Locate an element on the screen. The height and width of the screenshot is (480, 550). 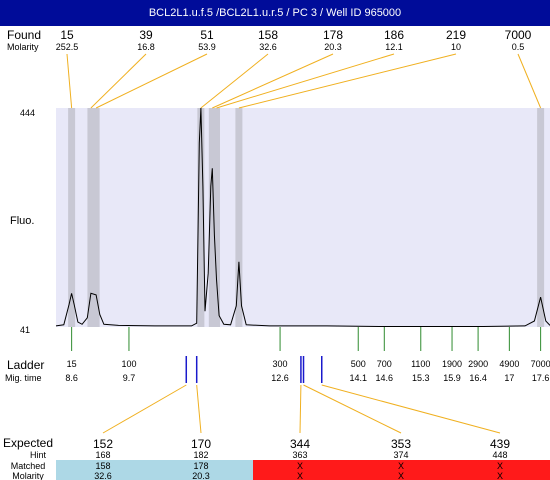
y-tick-label: 444 is located at coordinates (27, 113).